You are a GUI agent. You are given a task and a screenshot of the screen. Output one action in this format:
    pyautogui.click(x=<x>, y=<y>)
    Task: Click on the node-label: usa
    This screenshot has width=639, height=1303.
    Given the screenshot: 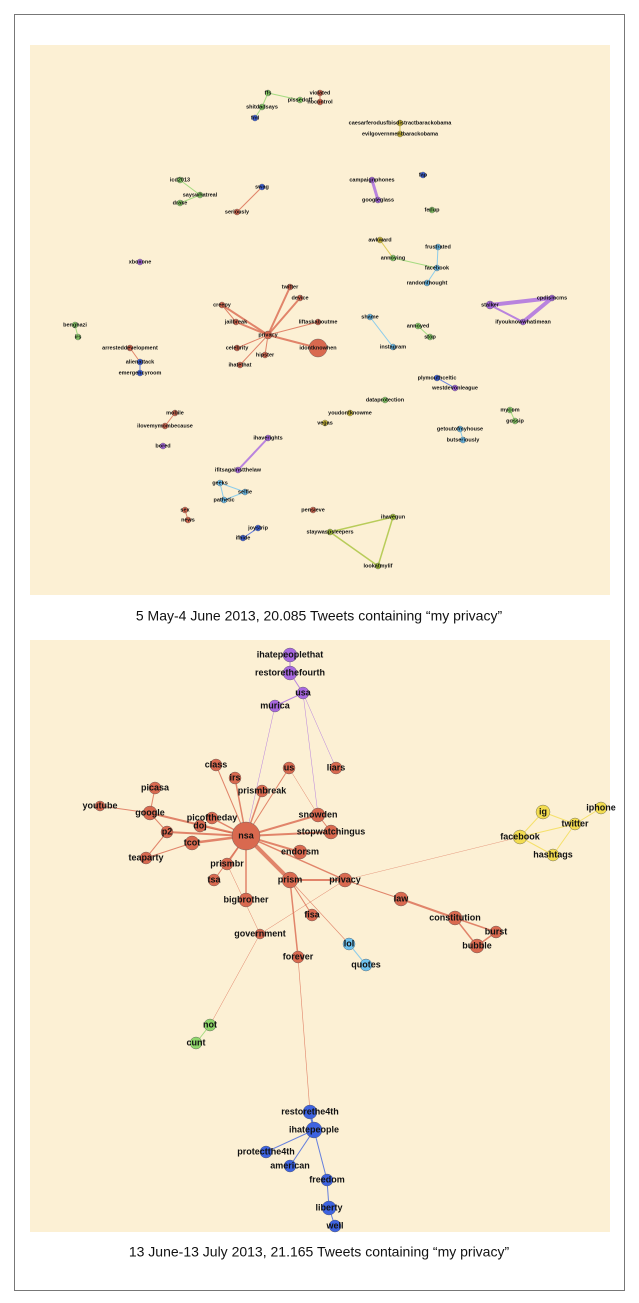 What is the action you would take?
    pyautogui.click(x=303, y=692)
    